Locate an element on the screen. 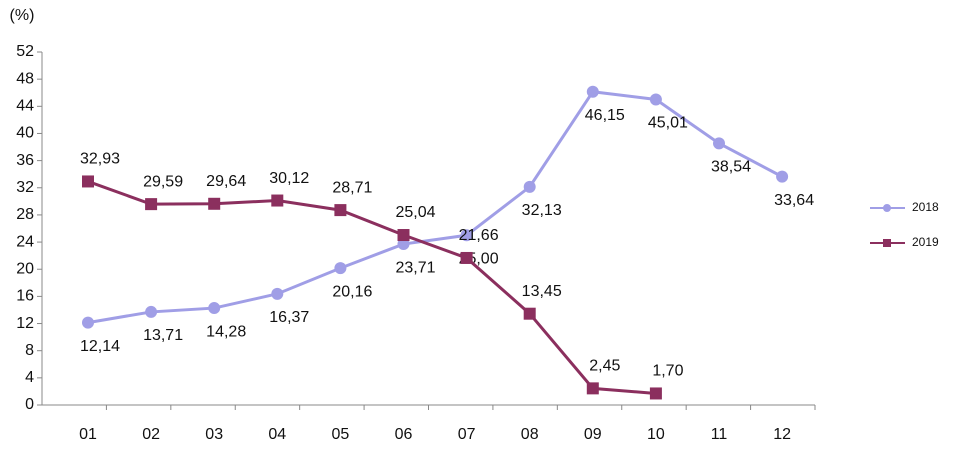 This screenshot has height=456, width=960. y-tick-label: 44 is located at coordinates (25, 106).